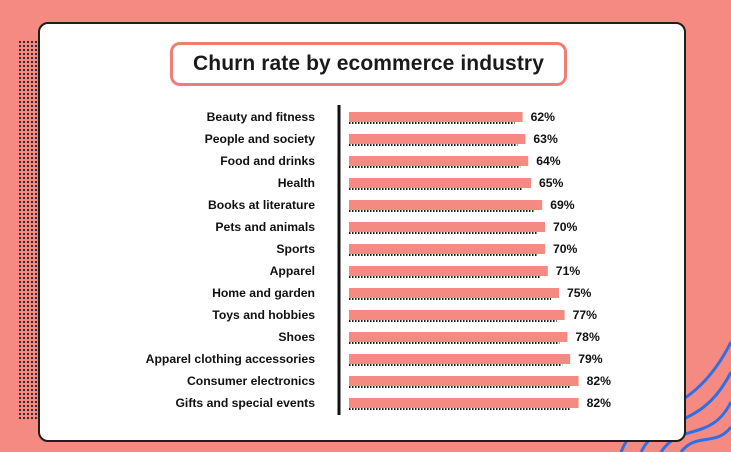 Image resolution: width=731 pixels, height=452 pixels. I want to click on category-label: People and society, so click(260, 139).